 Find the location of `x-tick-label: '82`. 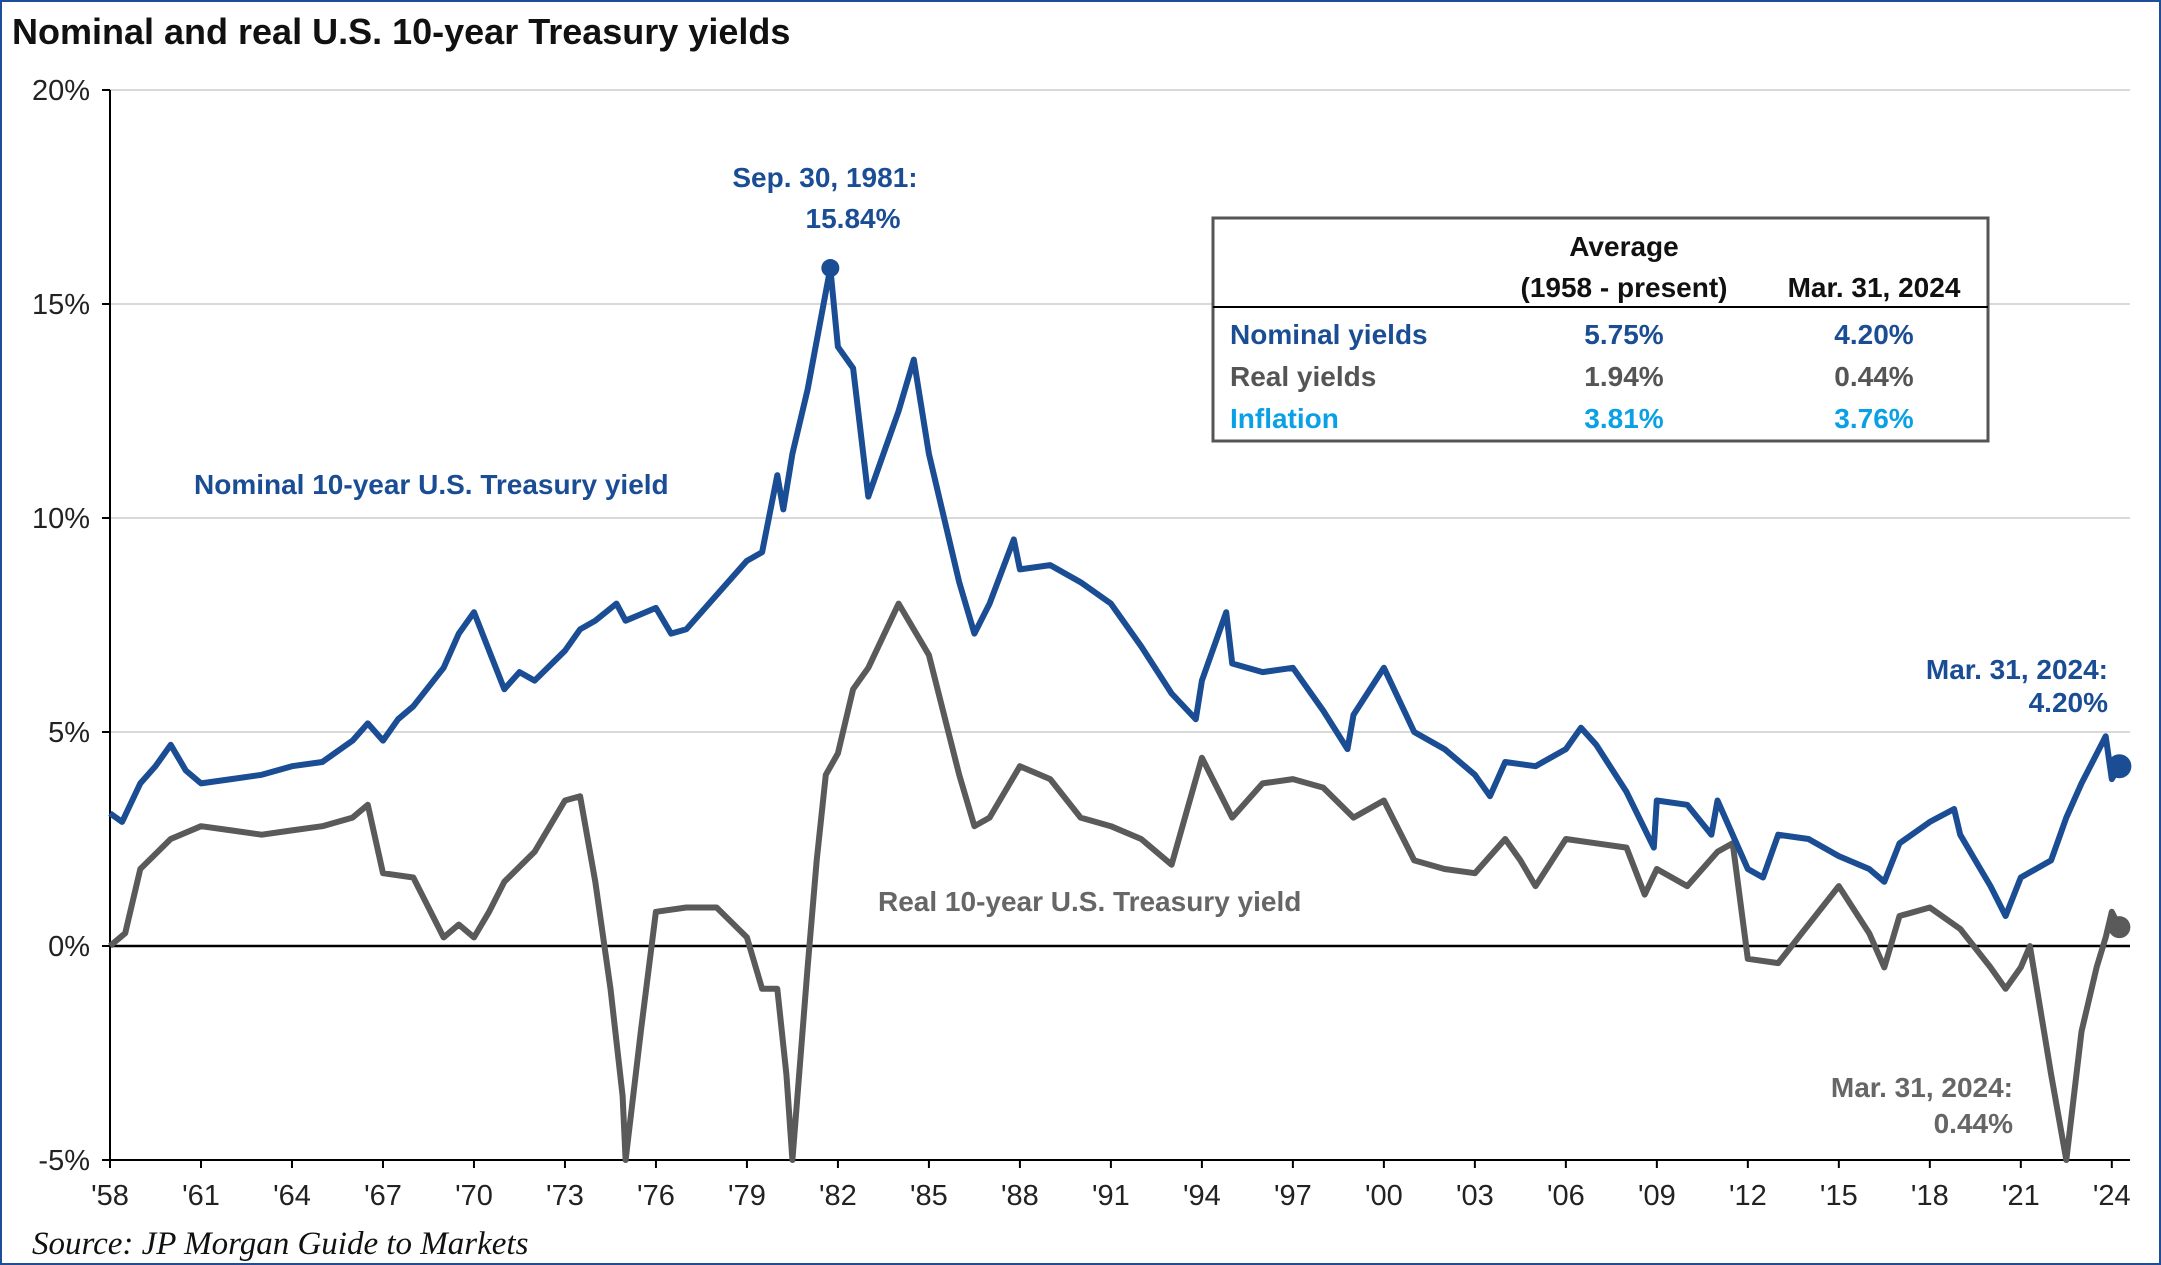

x-tick-label: '82 is located at coordinates (838, 1196).